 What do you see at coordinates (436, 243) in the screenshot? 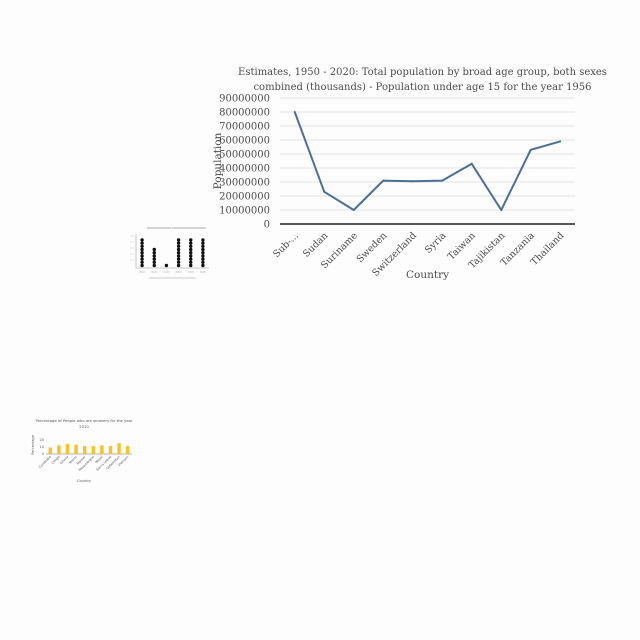
I see `x-tick-label: Syria` at bounding box center [436, 243].